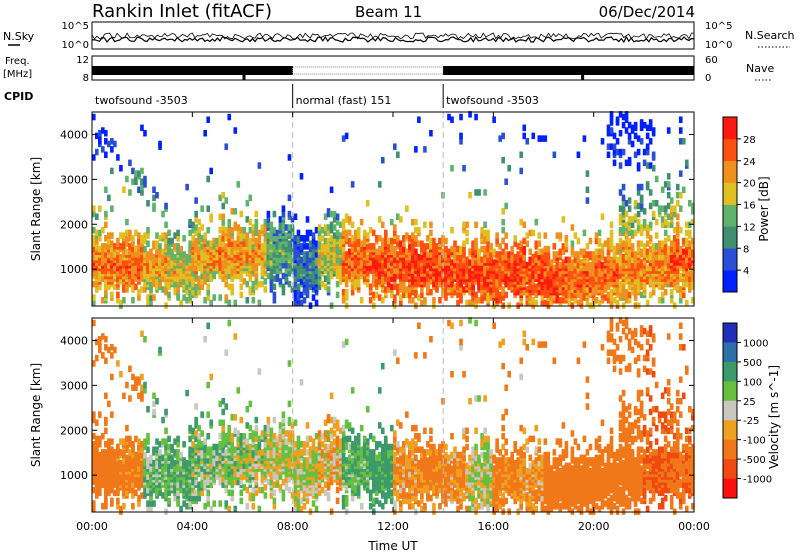 Image resolution: width=800 pixels, height=558 pixels. Describe the element at coordinates (17, 61) in the screenshot. I see `freq-label: Freq.` at that location.